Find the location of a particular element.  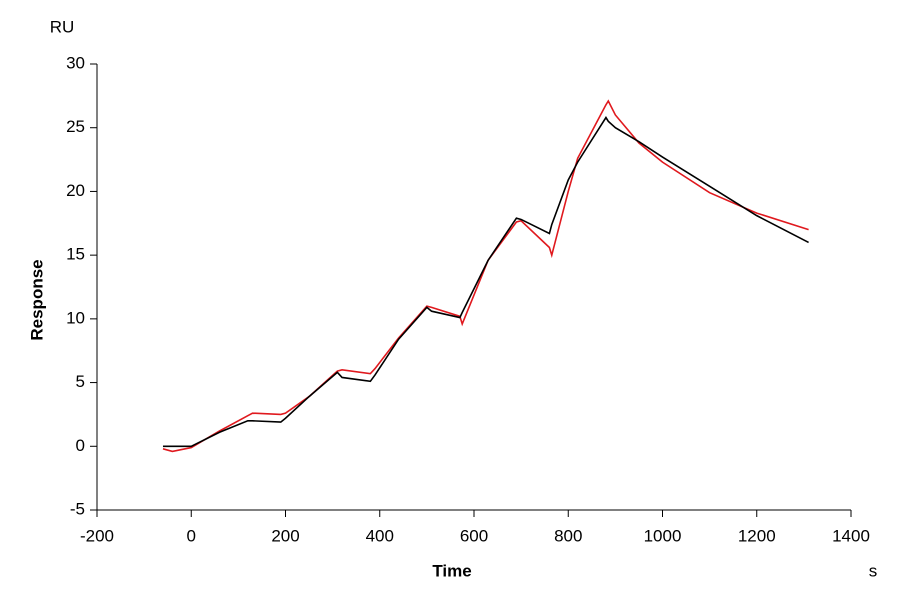

y-tick-label: 0 is located at coordinates (80, 445).